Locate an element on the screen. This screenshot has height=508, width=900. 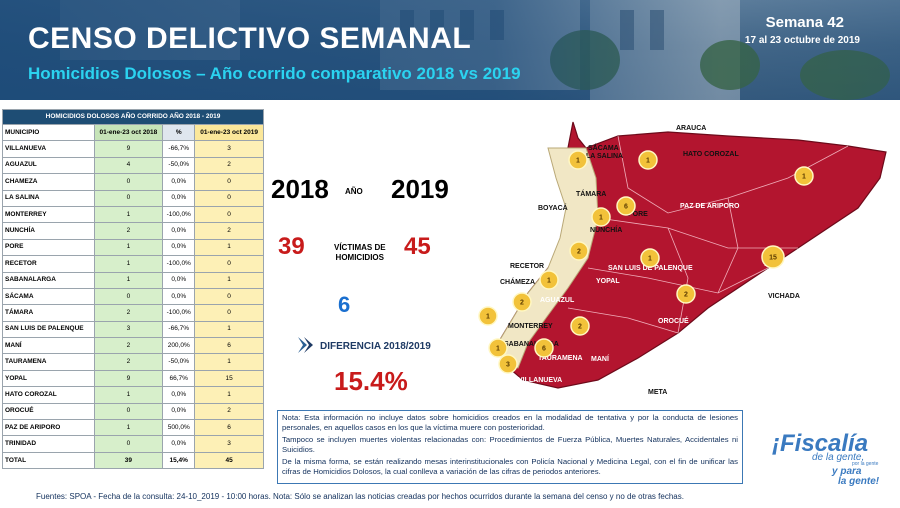
pct-cell: -66,7% is located at coordinates (179, 149).